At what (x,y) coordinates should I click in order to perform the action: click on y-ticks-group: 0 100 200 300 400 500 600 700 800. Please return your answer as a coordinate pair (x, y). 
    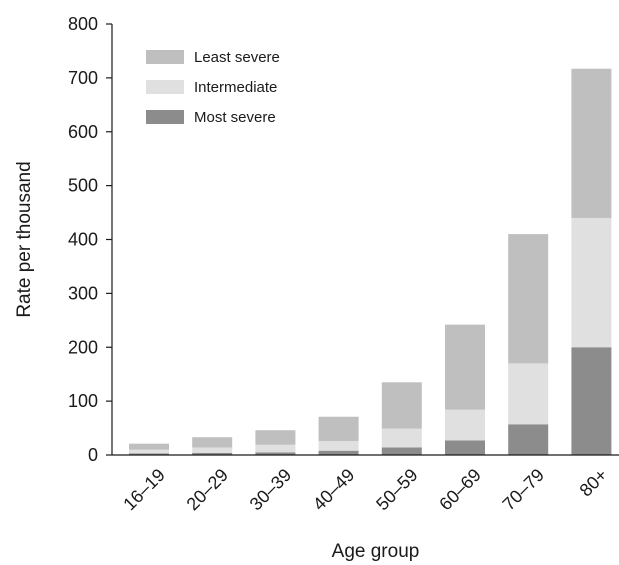
    Looking at the image, I should click on (90, 239).